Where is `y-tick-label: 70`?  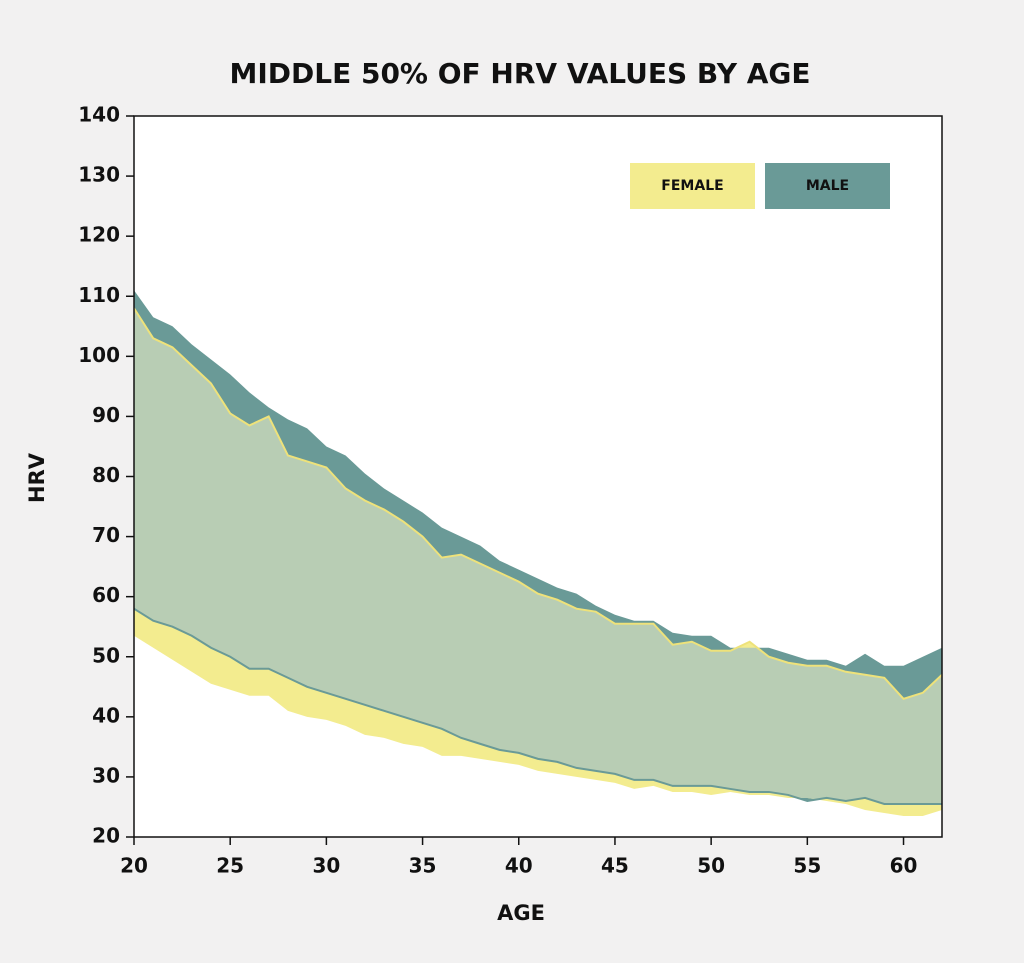
y-tick-label: 70 is located at coordinates (106, 535).